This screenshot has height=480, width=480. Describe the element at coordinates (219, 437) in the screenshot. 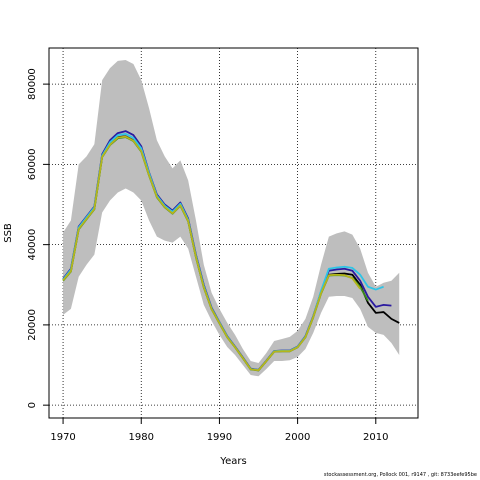

I see `x-tick-label: 1990` at that location.